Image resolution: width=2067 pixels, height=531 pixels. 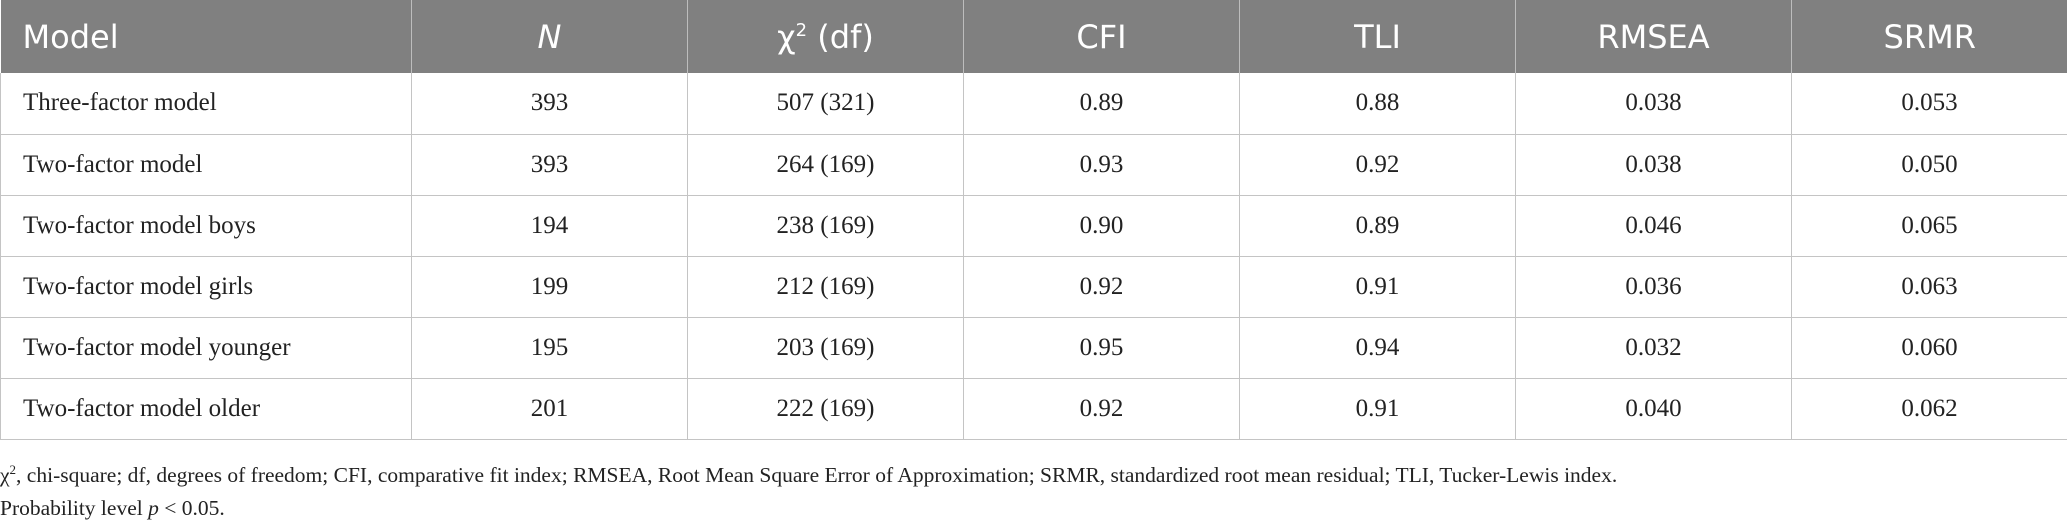 I want to click on footnote-p-symbol: p, so click(x=153, y=508).